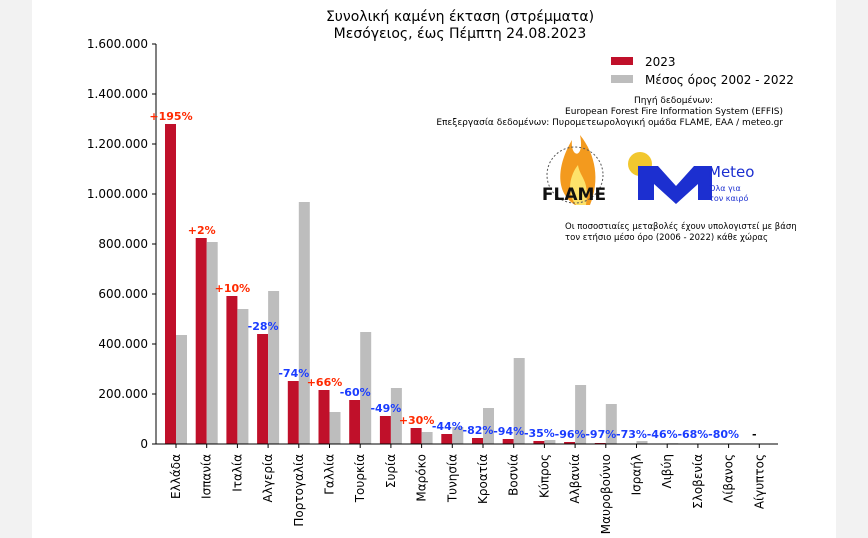 This screenshot has width=868, height=538. I want to click on x-tick-label: Λίβανος, so click(729, 478).